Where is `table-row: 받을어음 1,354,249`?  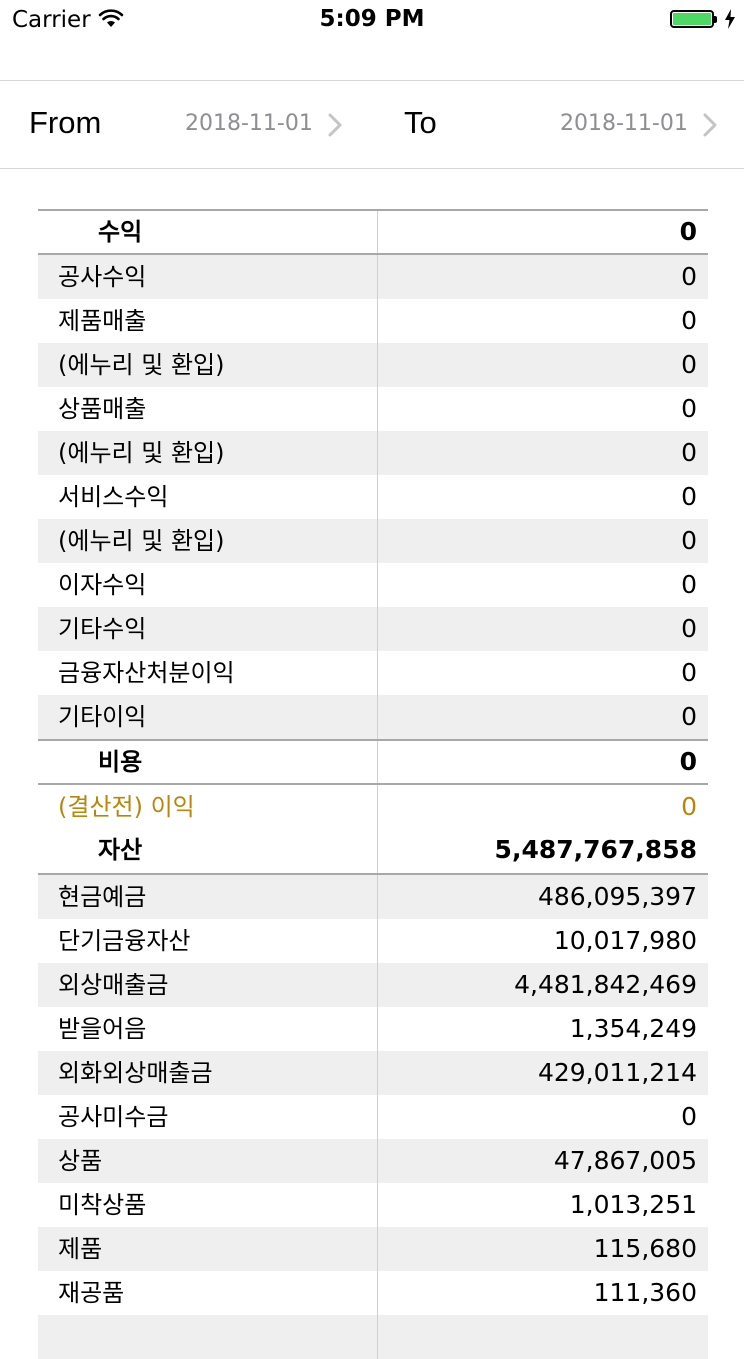 table-row: 받을어음 1,354,249 is located at coordinates (373, 1029).